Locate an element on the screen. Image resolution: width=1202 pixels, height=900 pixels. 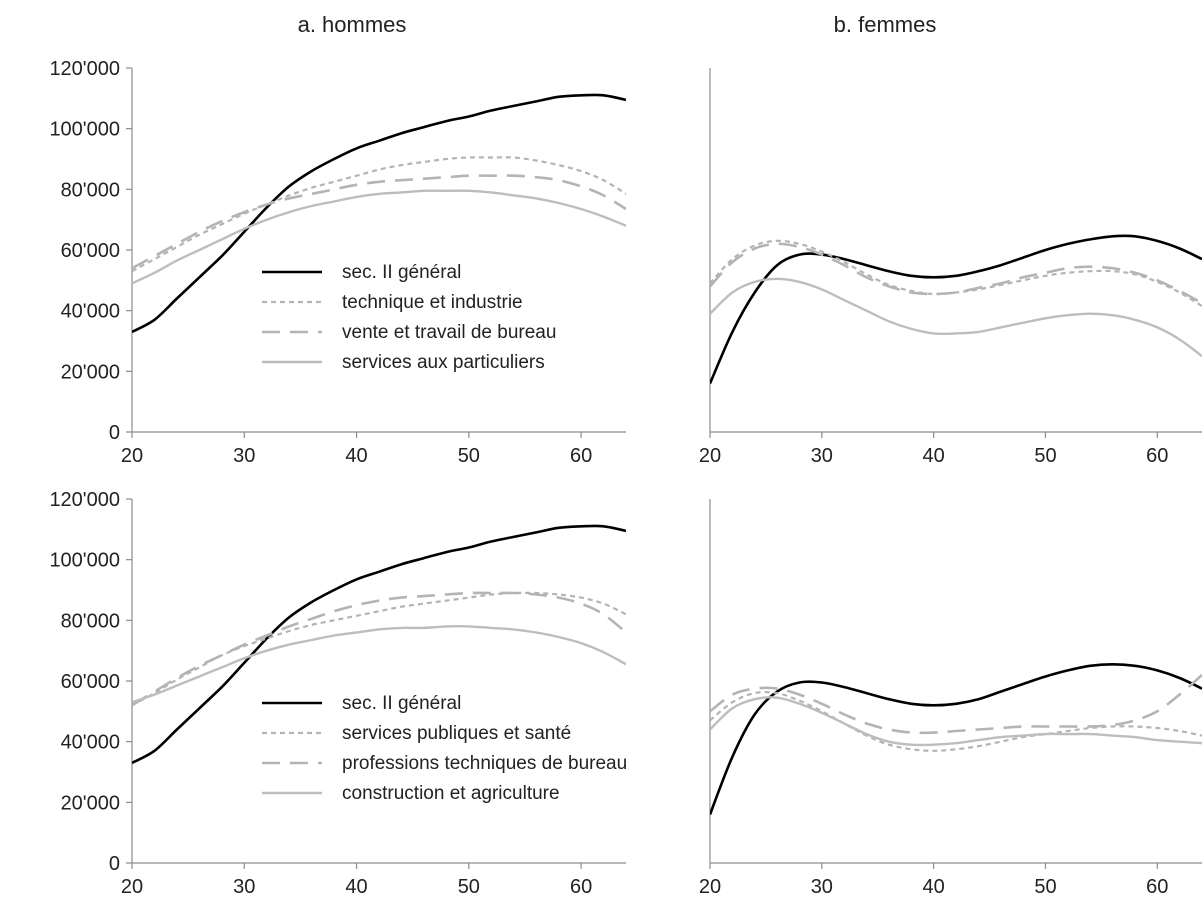
legend-label: professions techniques de bureau is located at coordinates (484, 763).